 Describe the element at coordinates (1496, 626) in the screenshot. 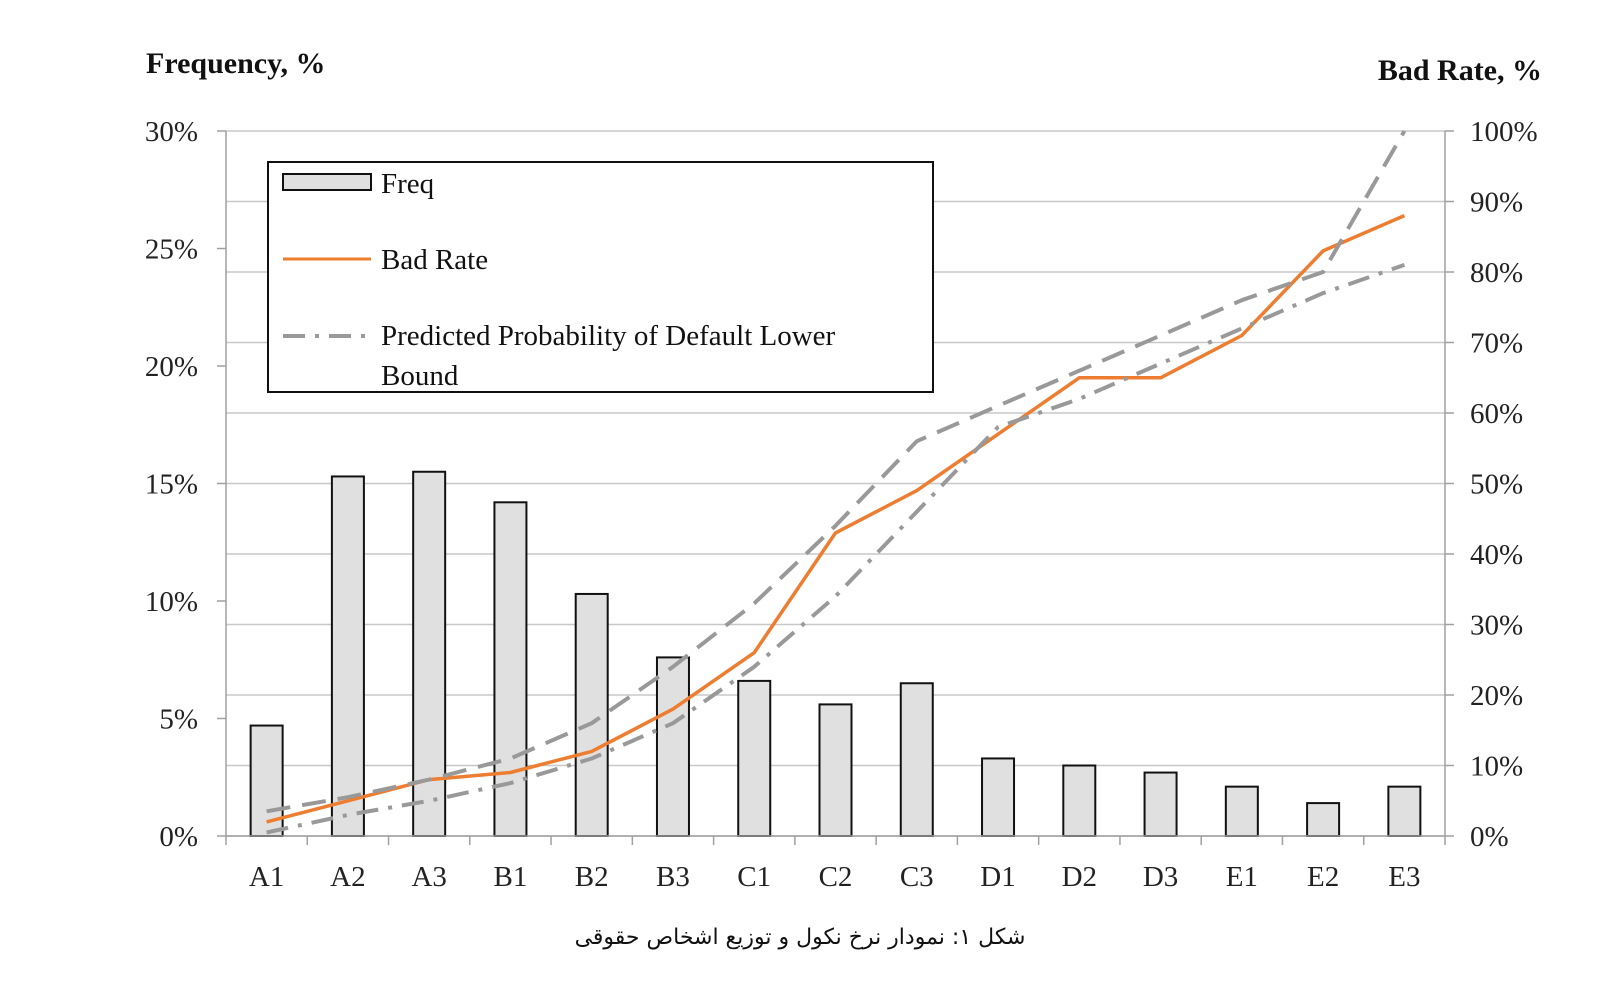

I see `right-tick-label: 30%` at that location.